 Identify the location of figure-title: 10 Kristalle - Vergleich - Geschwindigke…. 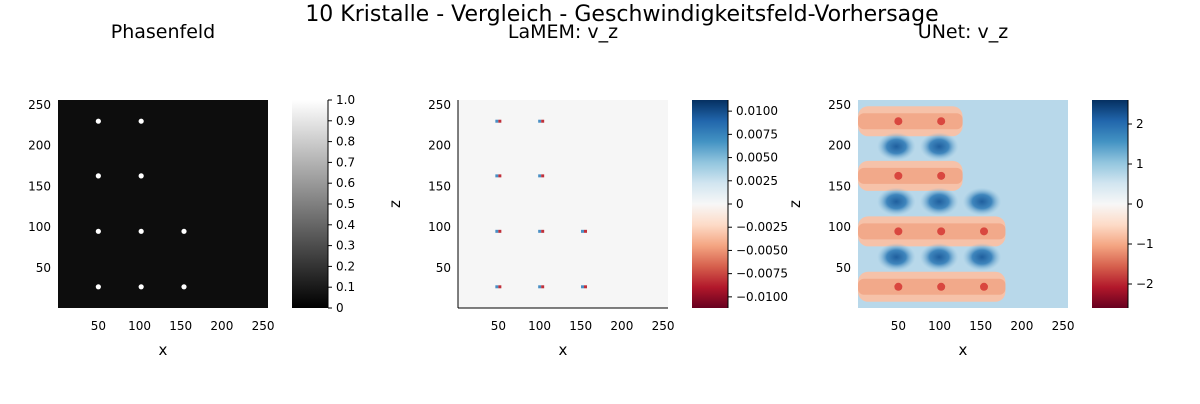
(621, 14).